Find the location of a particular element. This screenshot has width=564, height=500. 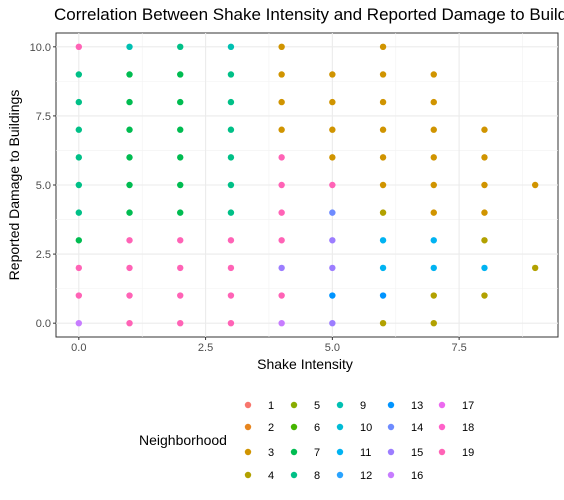

legend-item-19: 19 is located at coordinates (456, 453).